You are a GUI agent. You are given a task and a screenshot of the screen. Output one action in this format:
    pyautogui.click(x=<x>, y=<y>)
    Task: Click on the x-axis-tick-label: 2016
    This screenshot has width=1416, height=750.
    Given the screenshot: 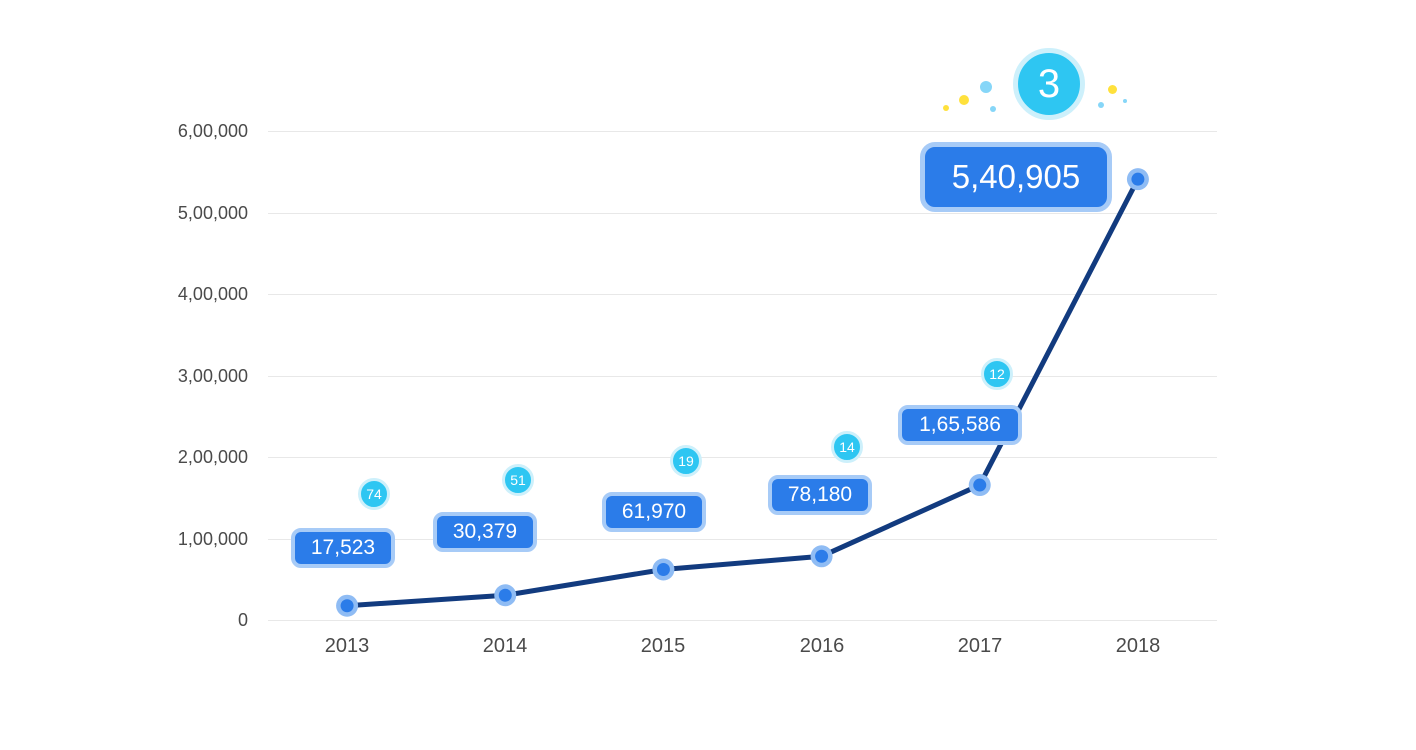 What is the action you would take?
    pyautogui.click(x=822, y=646)
    